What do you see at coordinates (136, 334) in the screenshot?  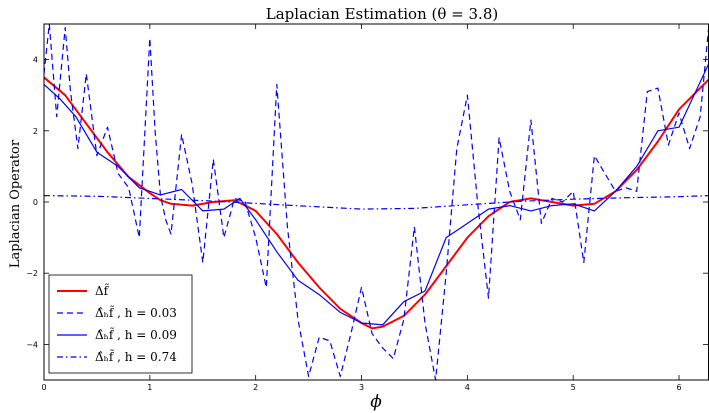 I see `legend-label-2: Δ̂ₕf̃ , h = 0.09` at bounding box center [136, 334].